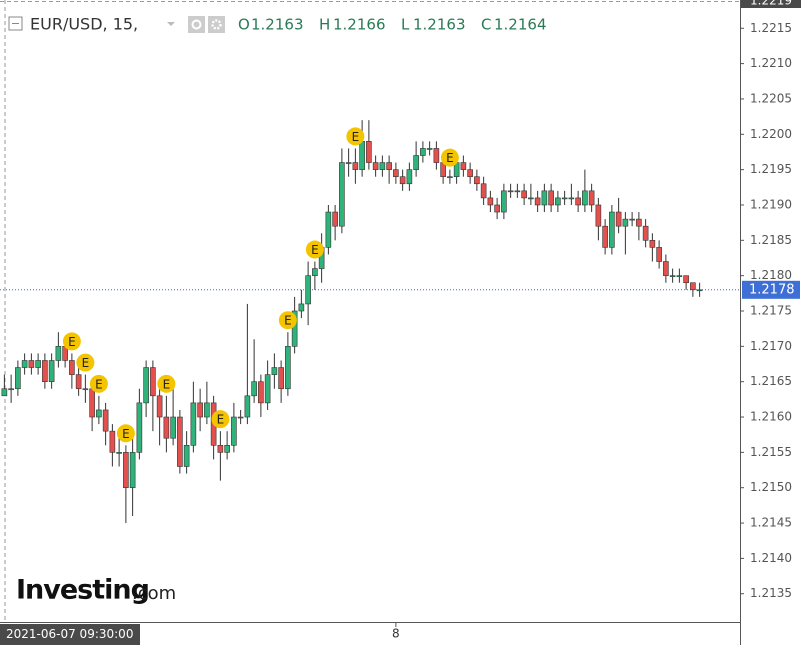 Image resolution: width=806 pixels, height=645 pixels. What do you see at coordinates (520, 25) in the screenshot?
I see `ohlc-value: 1.2164` at bounding box center [520, 25].